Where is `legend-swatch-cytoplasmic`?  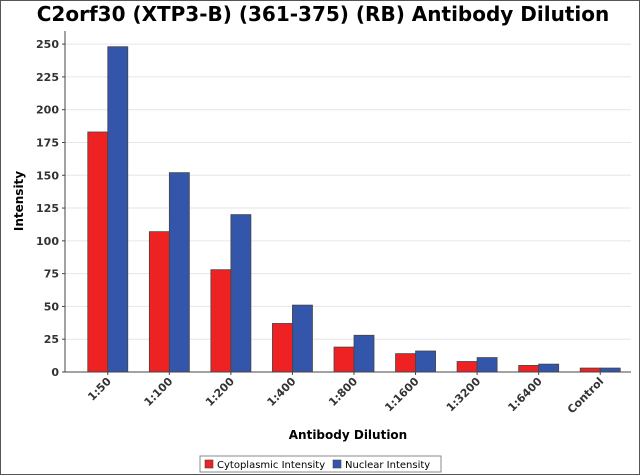
legend-swatch-cytoplasmic is located at coordinates (209, 464).